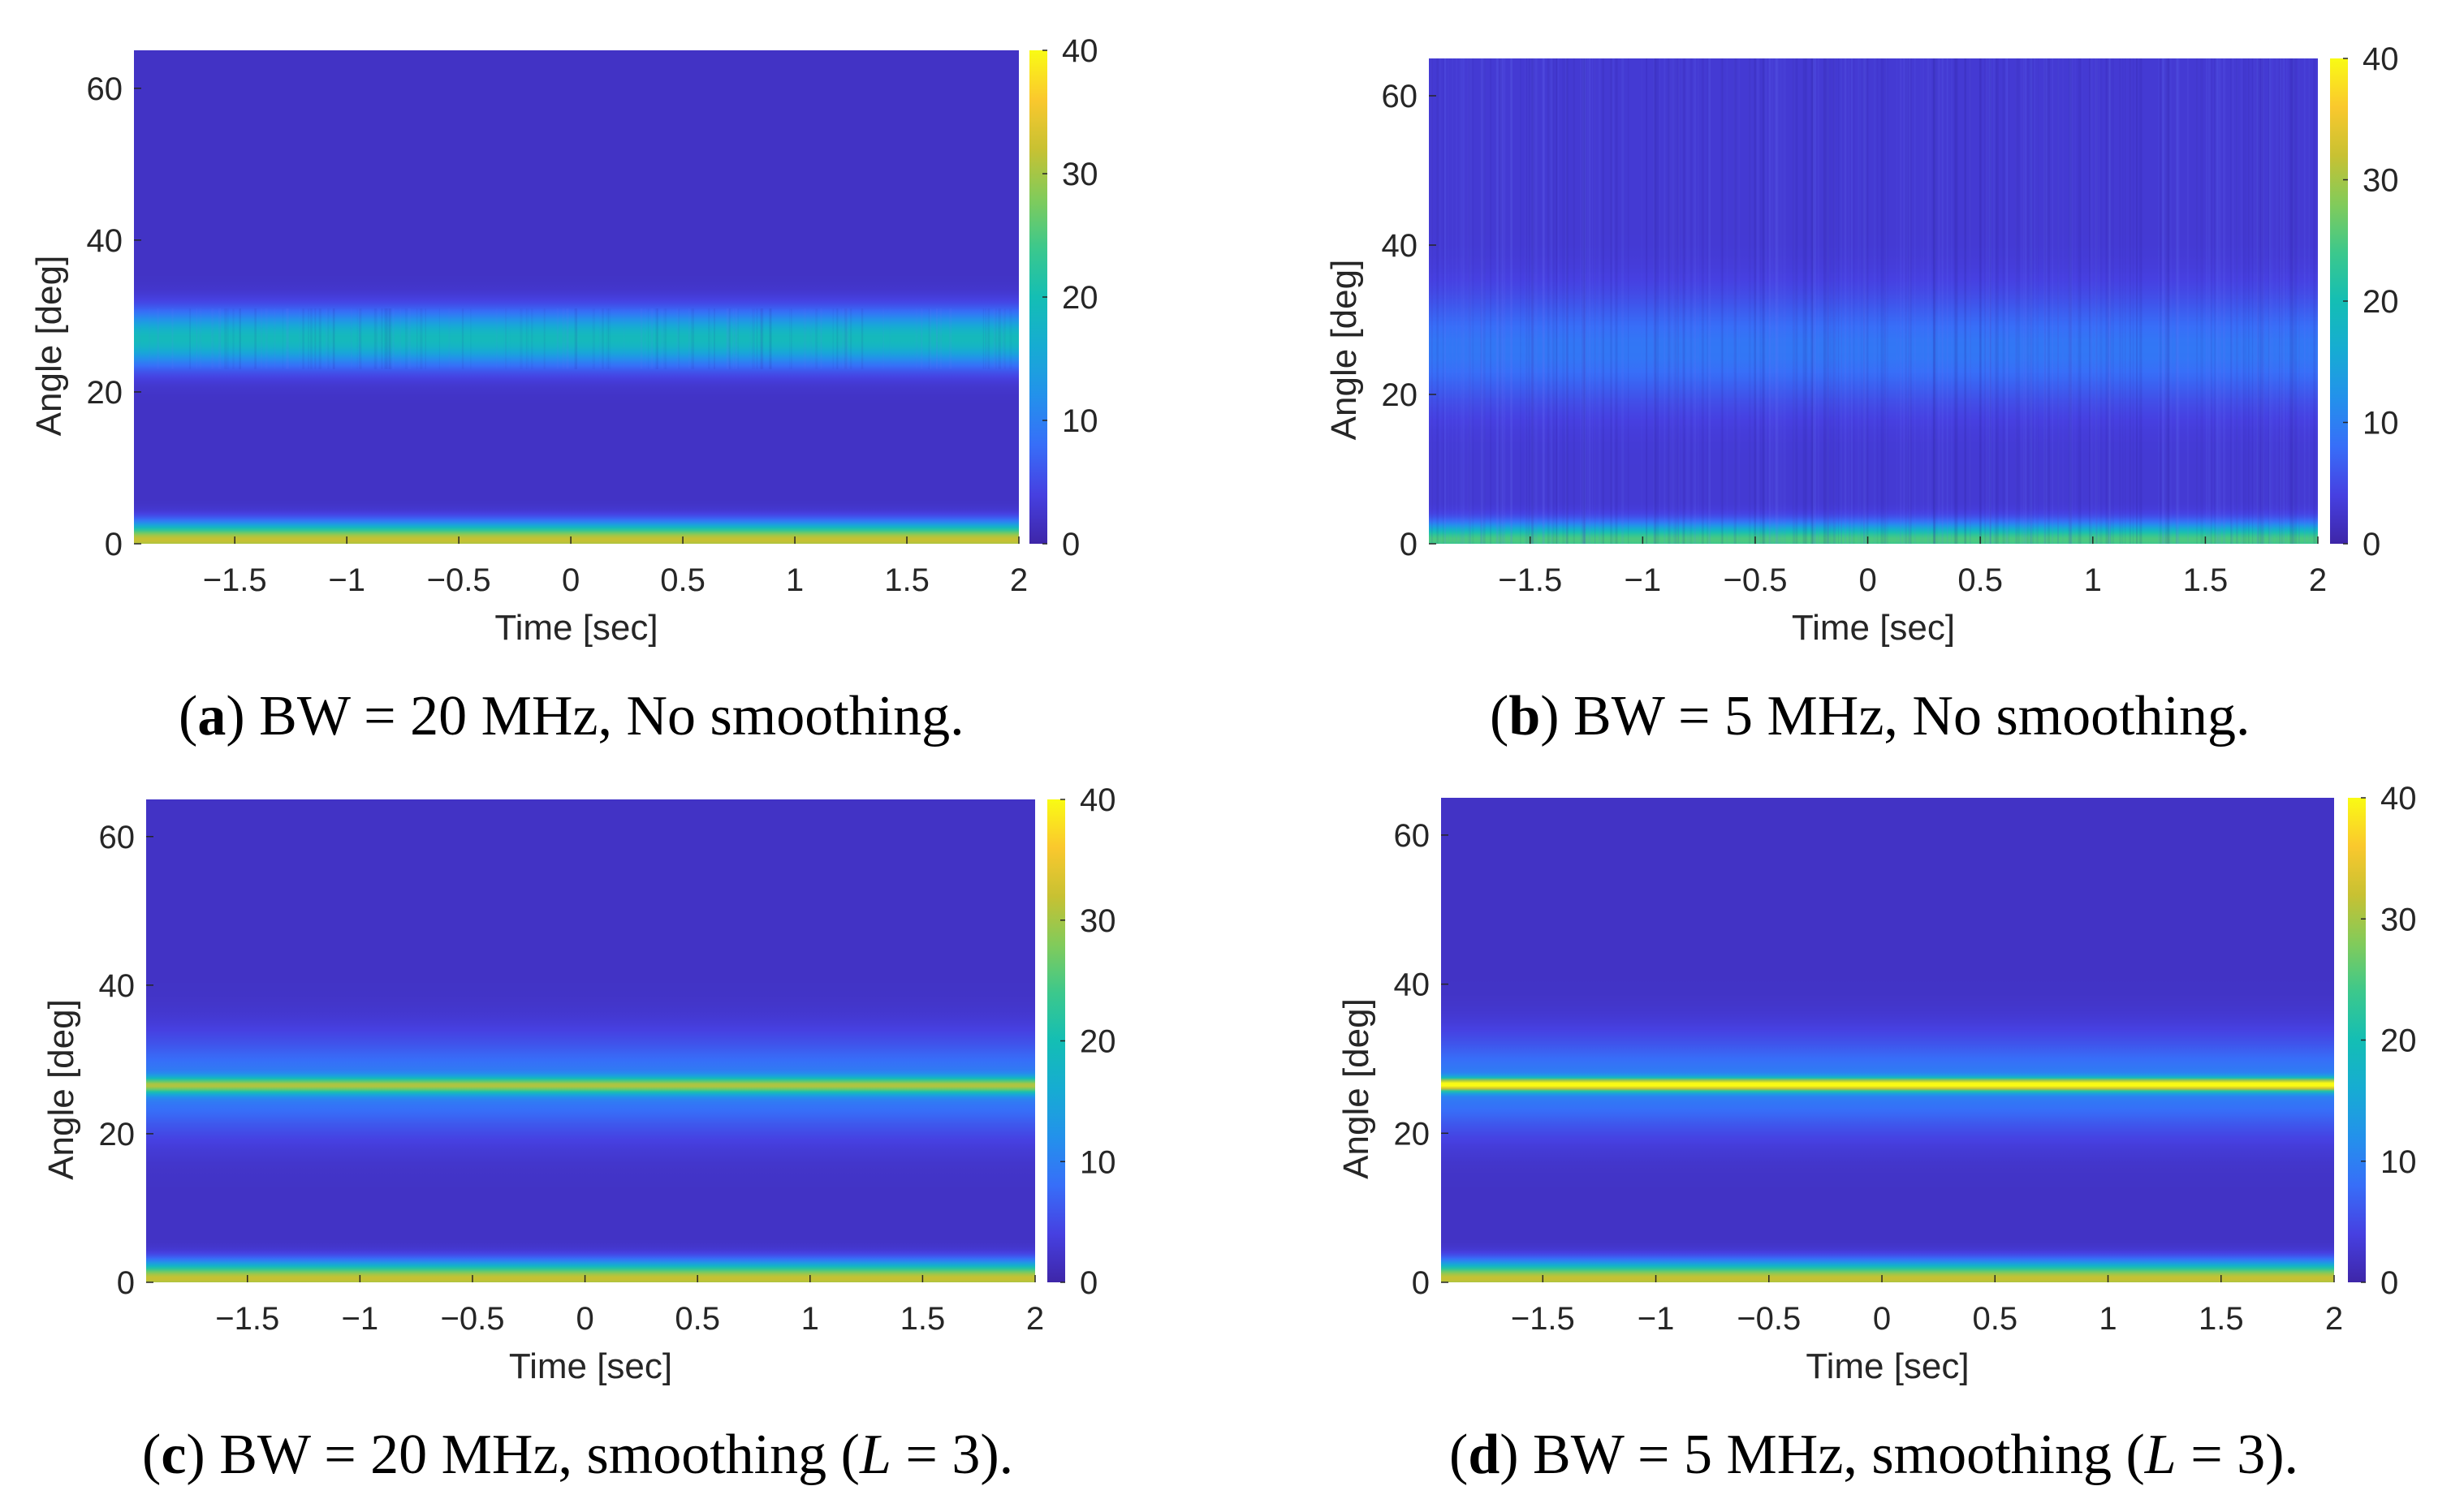 This screenshot has height=1512, width=2464. Describe the element at coordinates (1873, 1455) in the screenshot. I see `panel-caption: (d) BW = 5 MHz, smoothing (L = 3).` at that location.